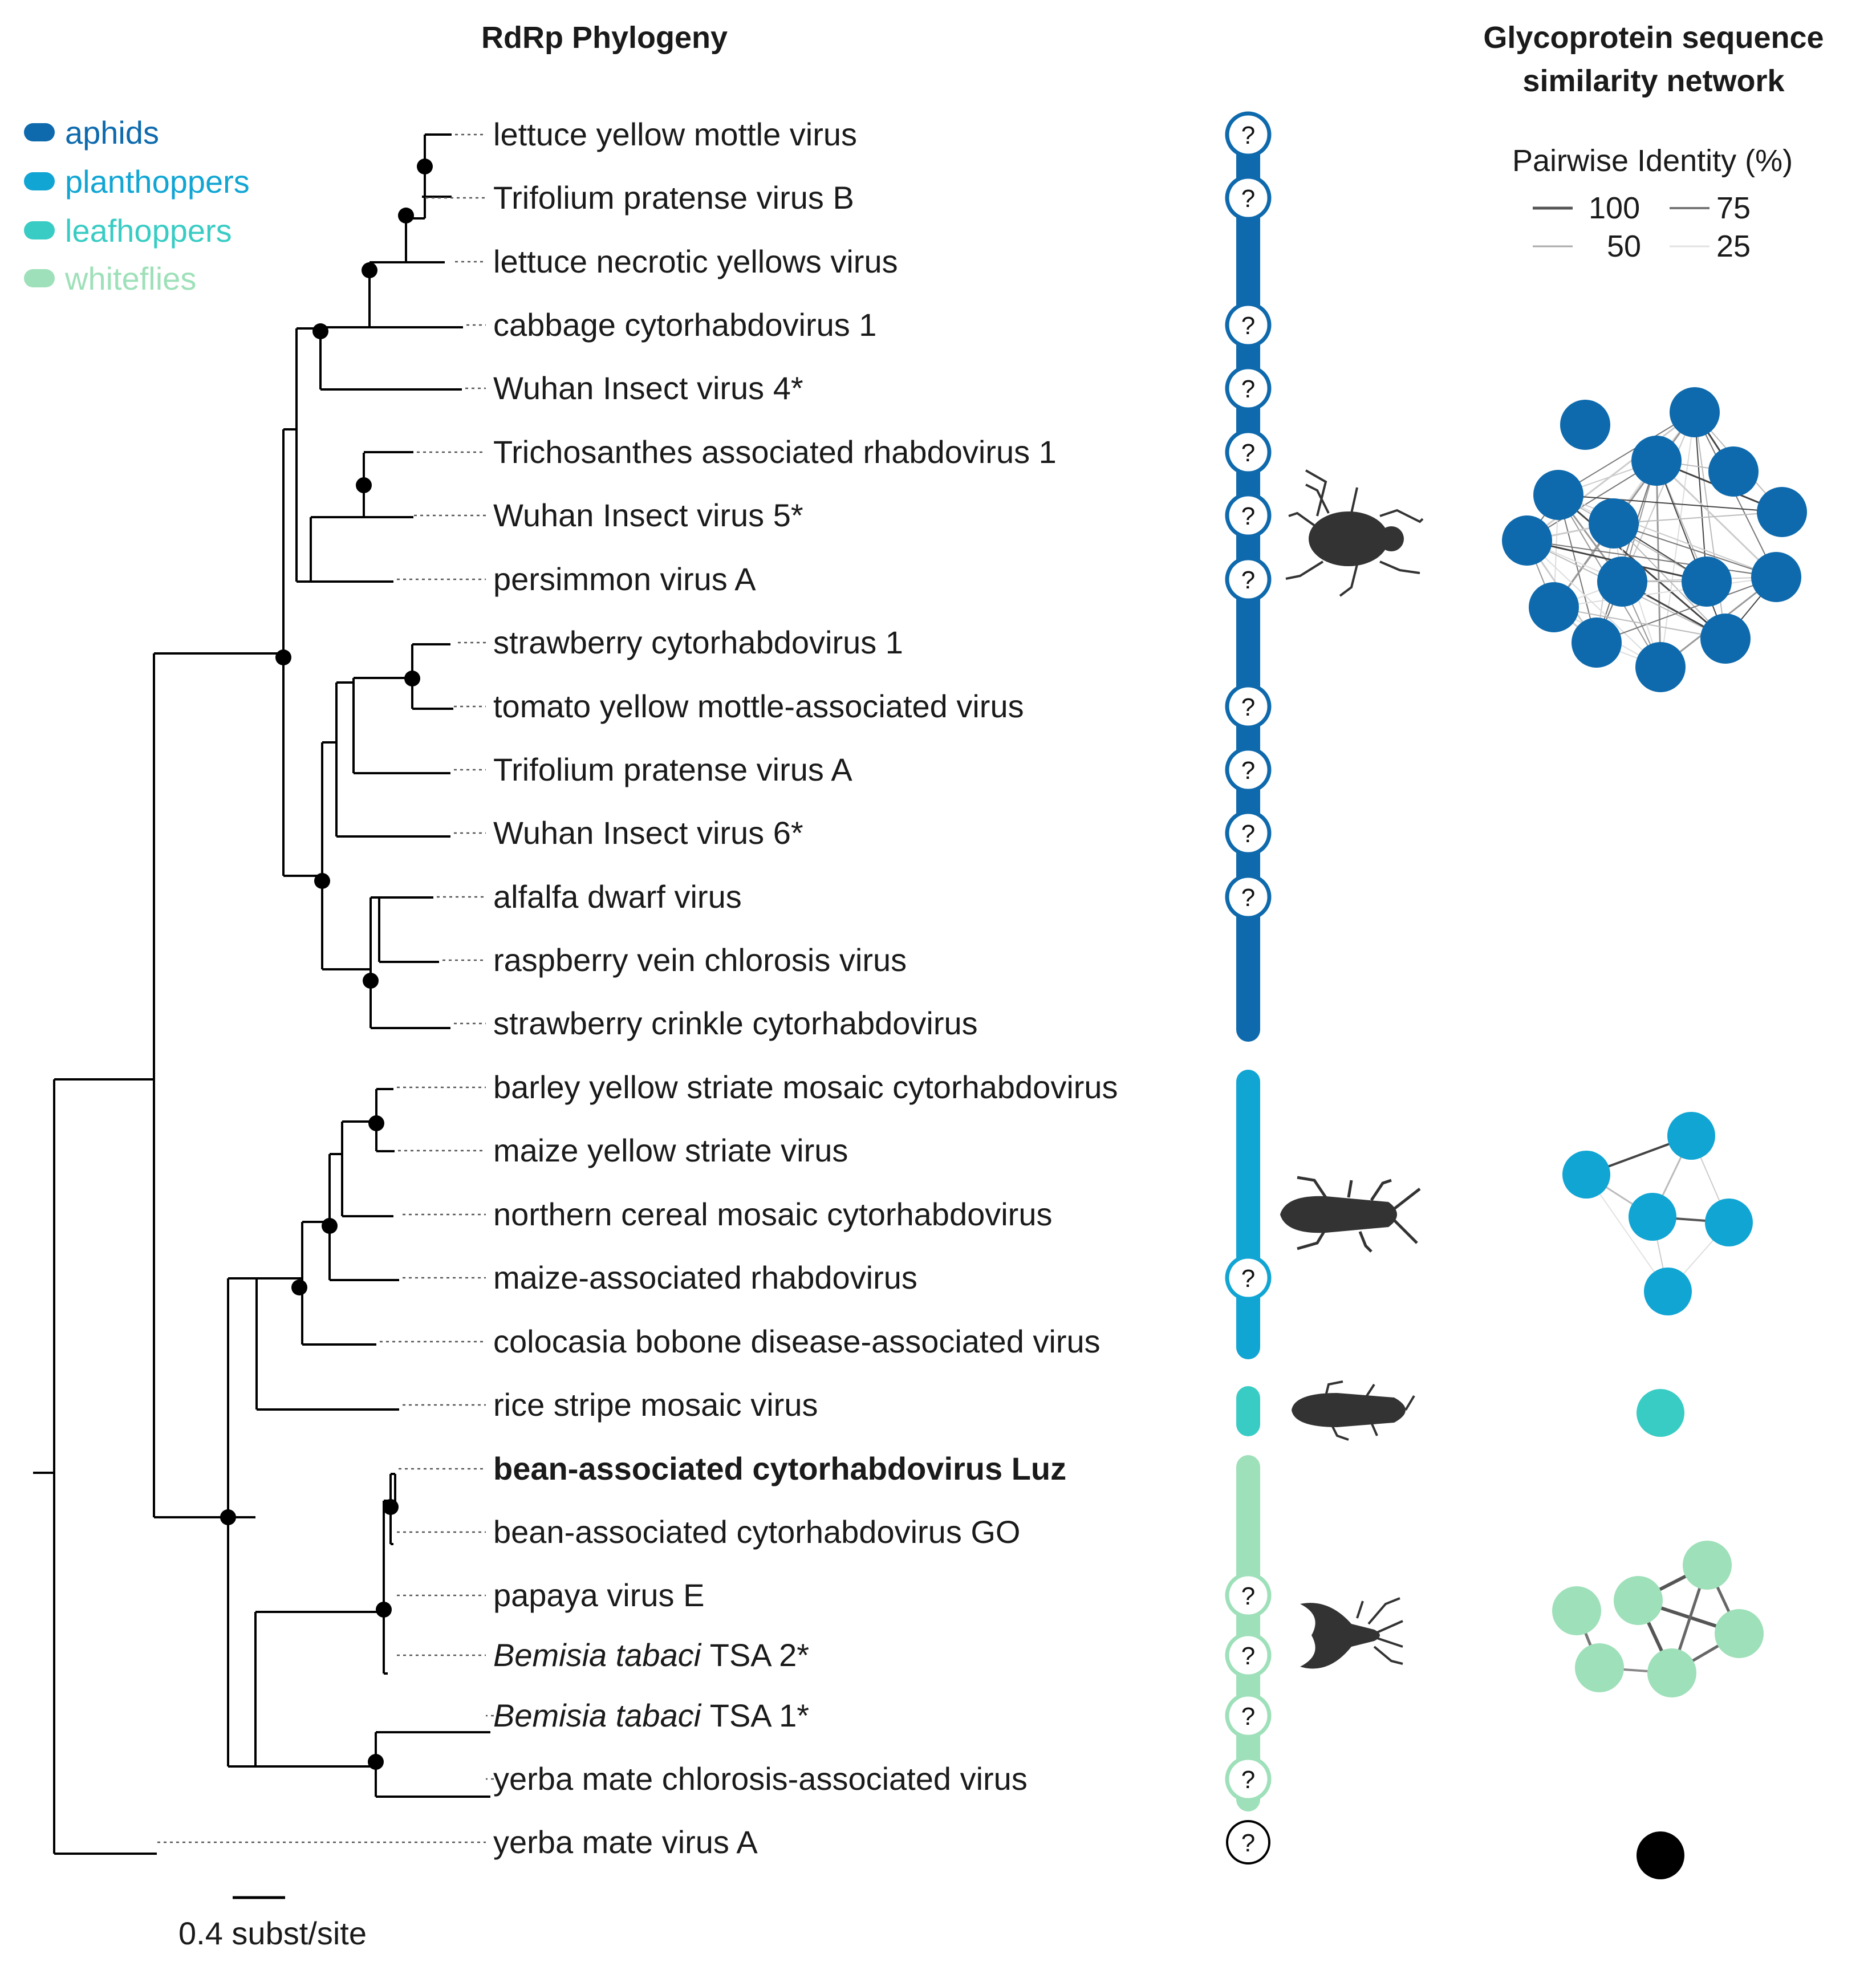  What do you see at coordinates (112, 133) in the screenshot?
I see `legend-label-aphids: aphids` at bounding box center [112, 133].